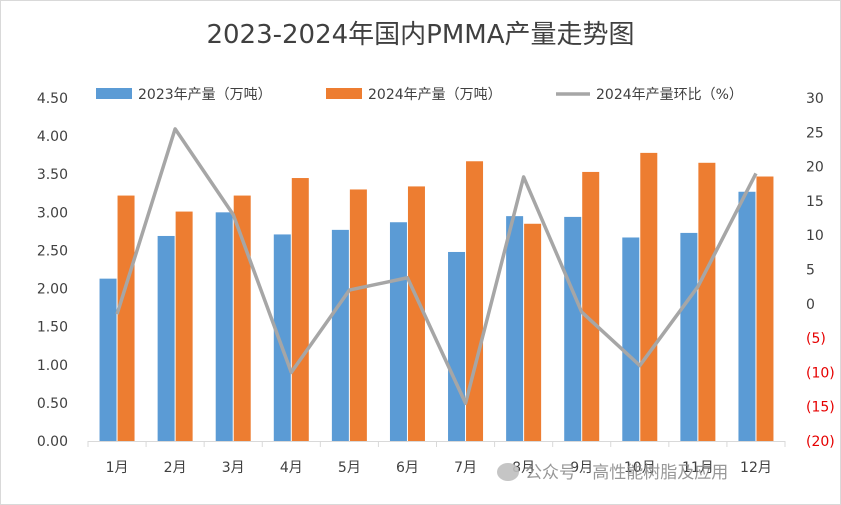 The height and width of the screenshot is (505, 841). What do you see at coordinates (52, 404) in the screenshot?
I see `left-tick-label: 0.50` at bounding box center [52, 404].